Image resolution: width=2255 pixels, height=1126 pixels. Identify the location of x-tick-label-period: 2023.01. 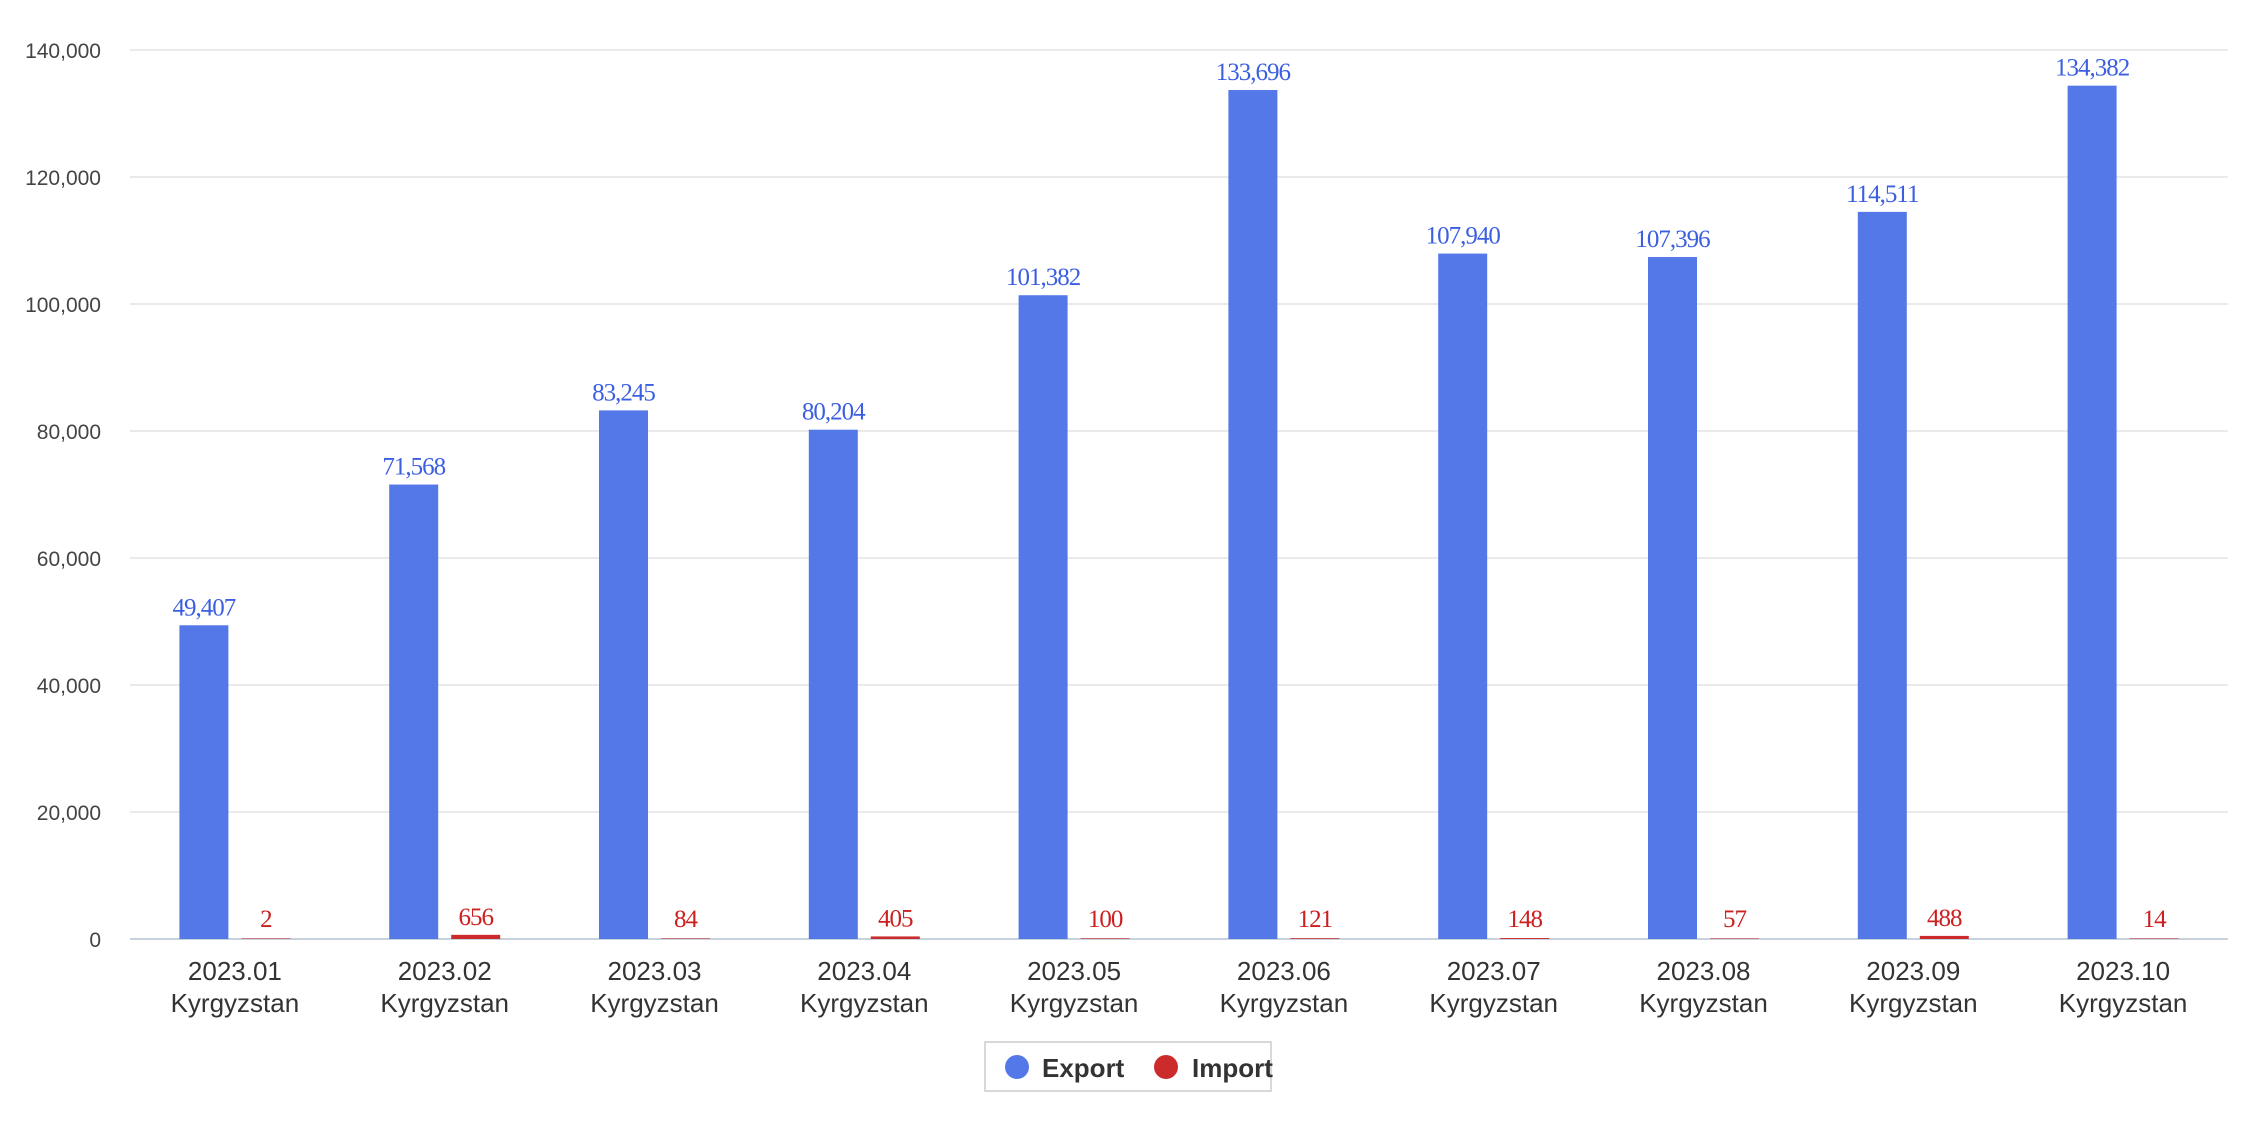
(235, 971).